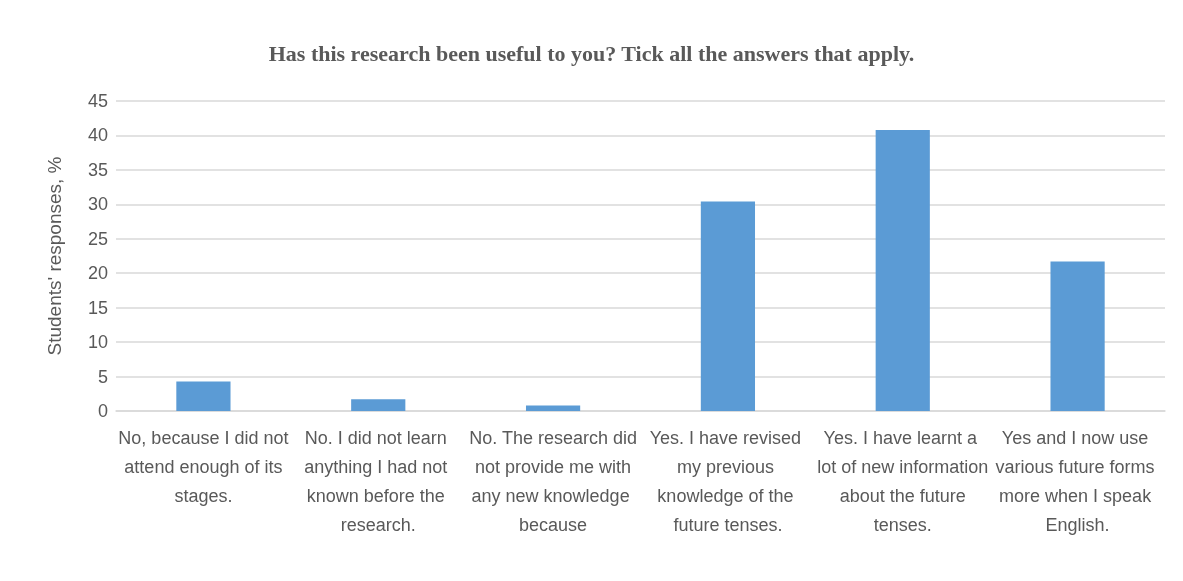 The height and width of the screenshot is (581, 1183). I want to click on x-tick-label: Yes and I now use various future forms more when I speak English., so click(1077, 481).